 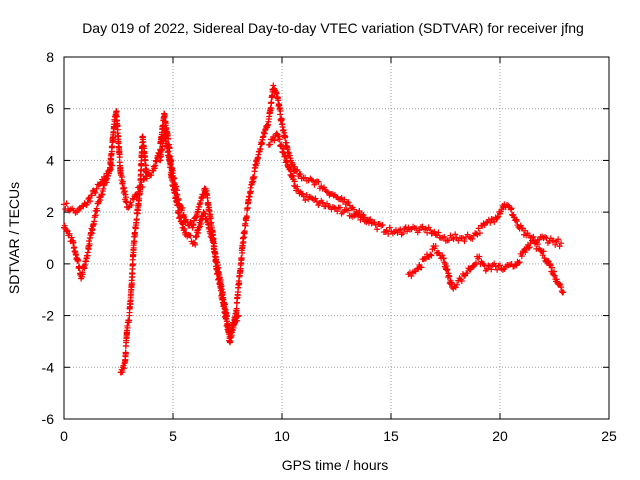 What do you see at coordinates (173, 436) in the screenshot?
I see `x-tick-label: 5` at bounding box center [173, 436].